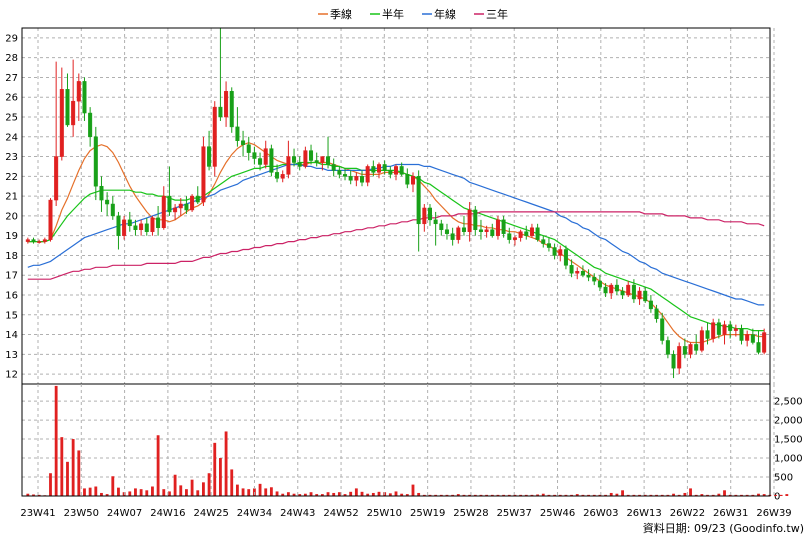 The width and height of the screenshot is (808, 540). What do you see at coordinates (11, 78) in the screenshot?
I see `price-tick-label: 27` at bounding box center [11, 78].